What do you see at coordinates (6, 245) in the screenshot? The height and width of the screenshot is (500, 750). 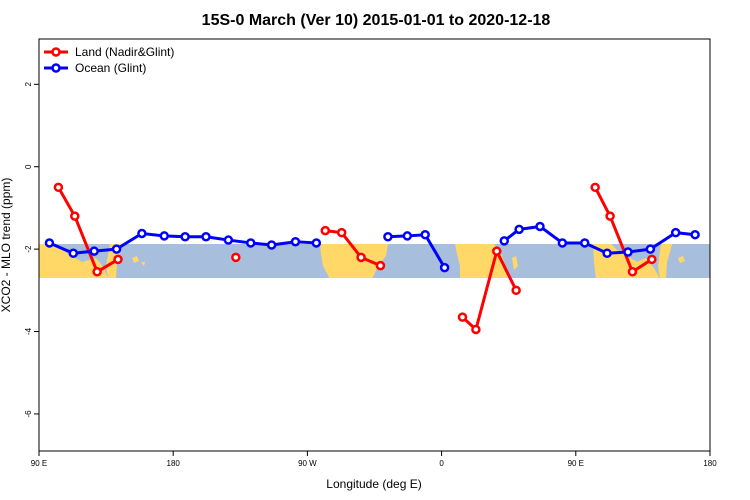 I see `y-axis-label: XCO2 - MLO trend (ppm)` at bounding box center [6, 245].